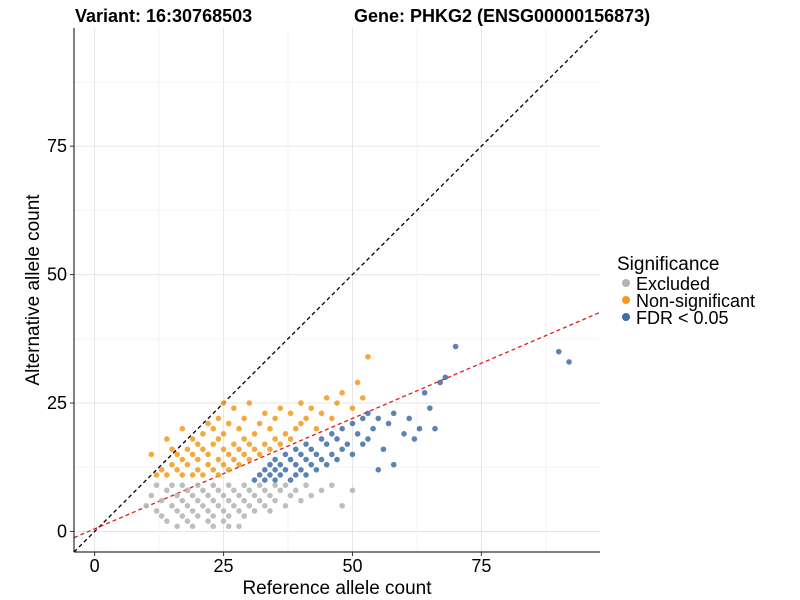 The image size is (800, 600). What do you see at coordinates (224, 566) in the screenshot?
I see `x-tick-label: 25` at bounding box center [224, 566].